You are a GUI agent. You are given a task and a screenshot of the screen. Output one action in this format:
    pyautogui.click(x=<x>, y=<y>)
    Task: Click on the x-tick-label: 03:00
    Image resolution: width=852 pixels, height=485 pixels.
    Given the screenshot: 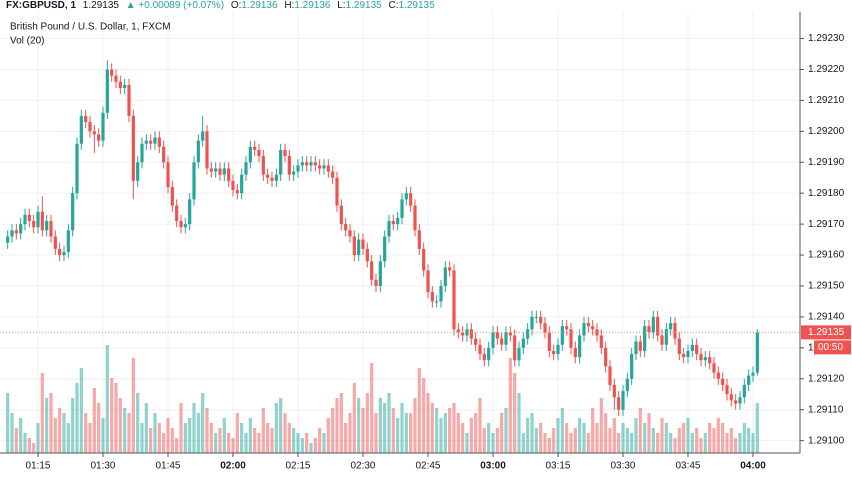 What is the action you would take?
    pyautogui.click(x=493, y=466)
    